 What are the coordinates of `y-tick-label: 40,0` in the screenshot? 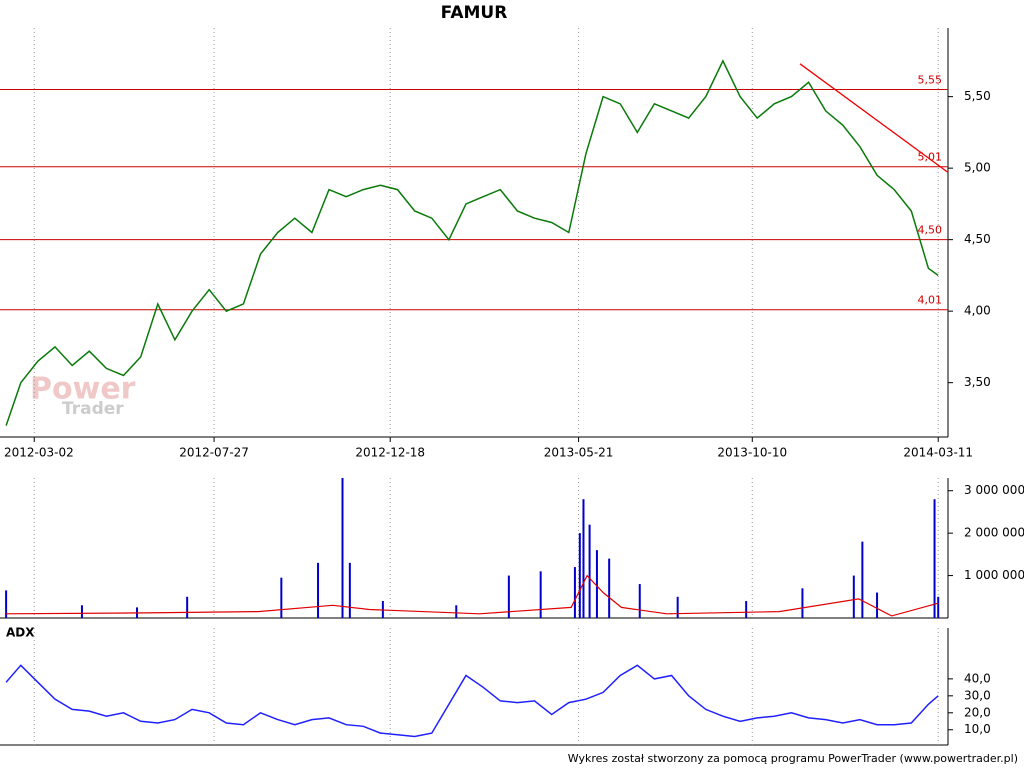 It's located at (977, 678).